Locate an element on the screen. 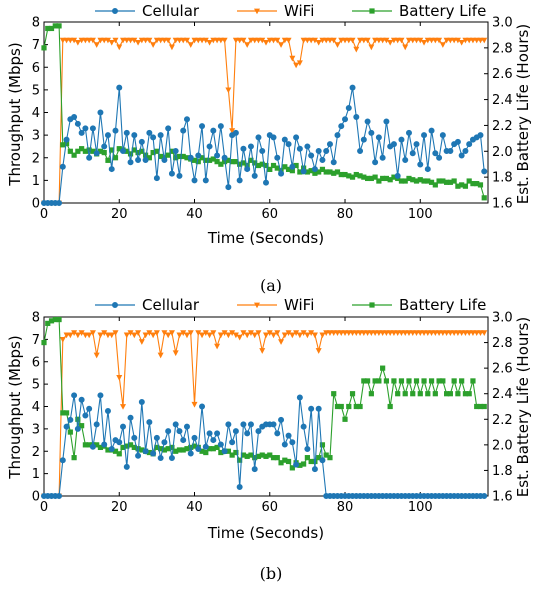 The height and width of the screenshot is (591, 539). subfigure-caption: (a) is located at coordinates (271, 285).